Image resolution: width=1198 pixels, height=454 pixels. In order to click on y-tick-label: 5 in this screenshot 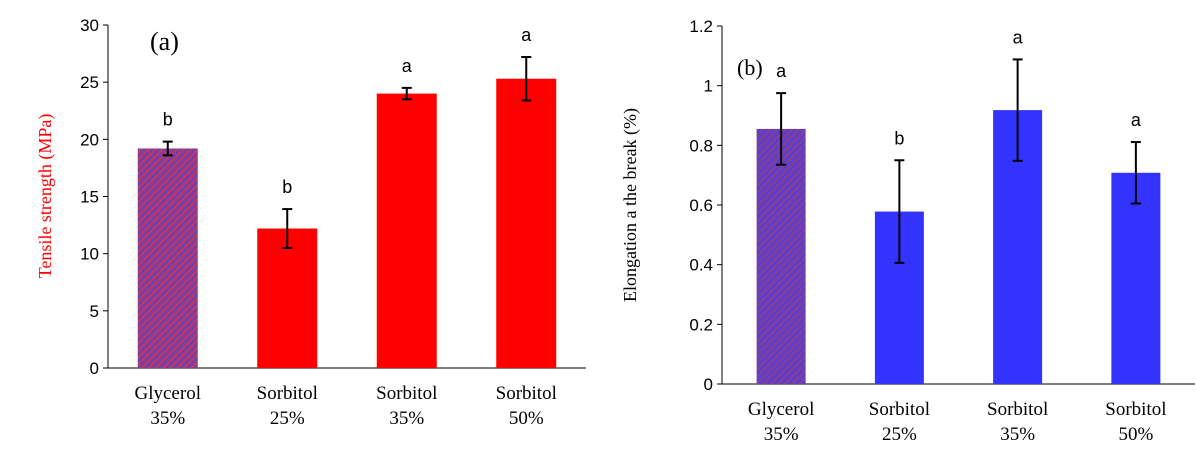, I will do `click(94, 311)`.